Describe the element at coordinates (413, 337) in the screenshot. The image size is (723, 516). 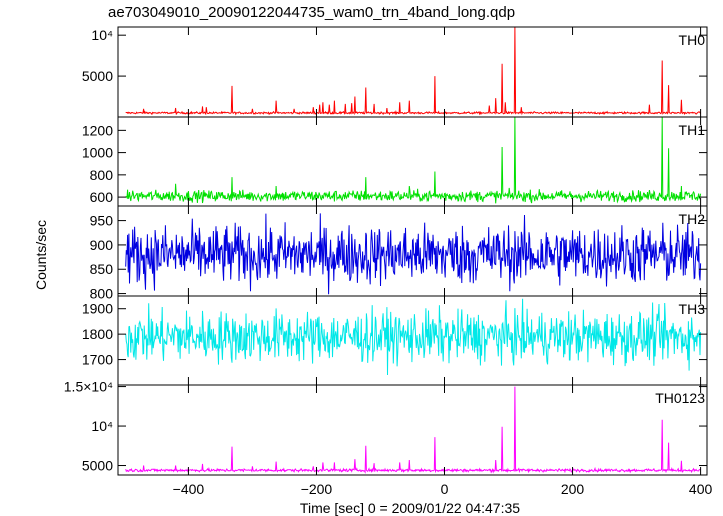
I see `series-line-th3` at that location.